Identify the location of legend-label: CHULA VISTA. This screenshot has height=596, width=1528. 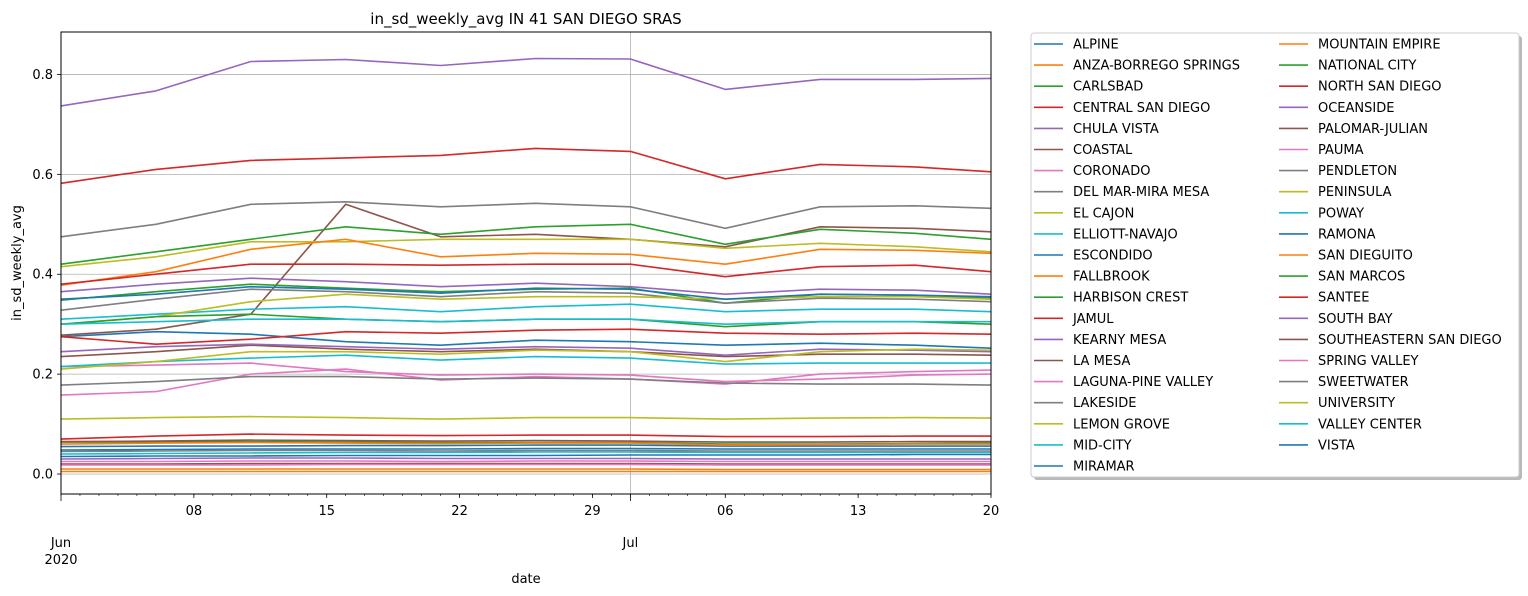
(1116, 129).